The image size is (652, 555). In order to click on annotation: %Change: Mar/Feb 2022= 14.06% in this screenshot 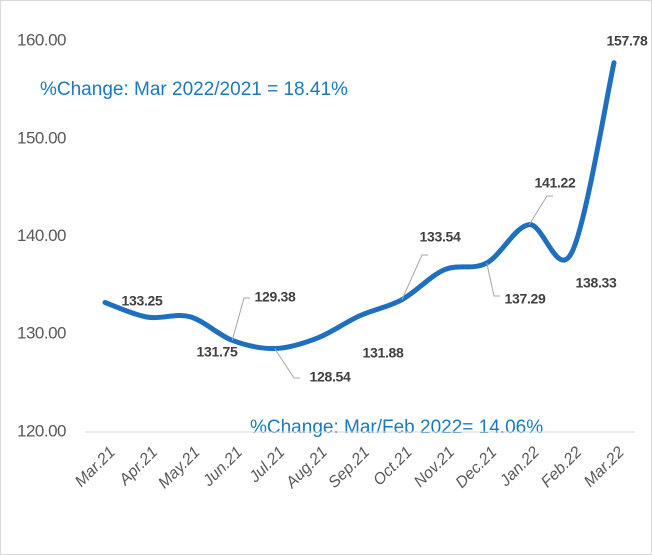, I will do `click(396, 427)`.